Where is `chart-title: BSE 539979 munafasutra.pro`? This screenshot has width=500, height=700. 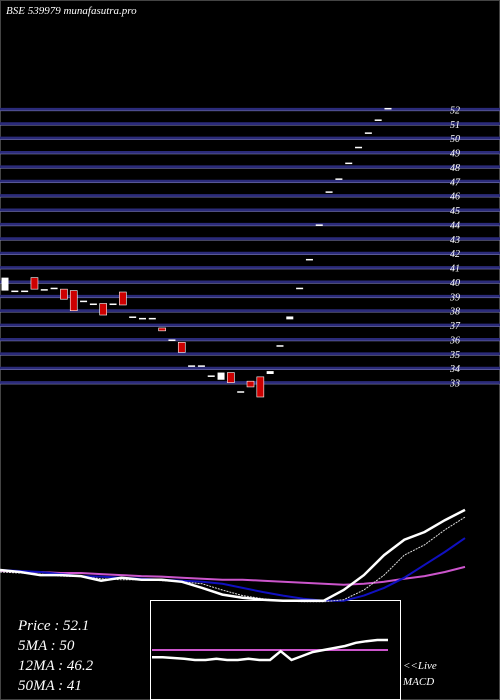
chart-title: BSE 539979 munafasutra.pro is located at coordinates (71, 11).